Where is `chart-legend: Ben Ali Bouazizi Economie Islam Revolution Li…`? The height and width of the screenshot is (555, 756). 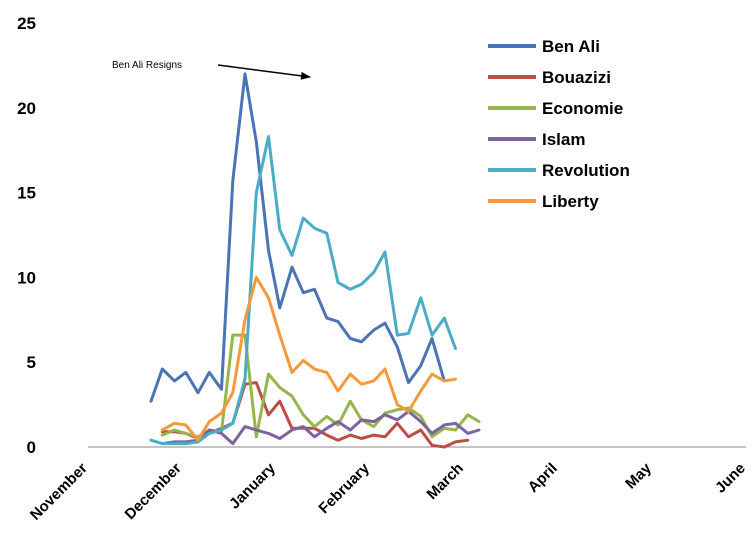 chart-legend: Ben Ali Bouazizi Economie Islam Revolution Li… is located at coordinates (559, 124).